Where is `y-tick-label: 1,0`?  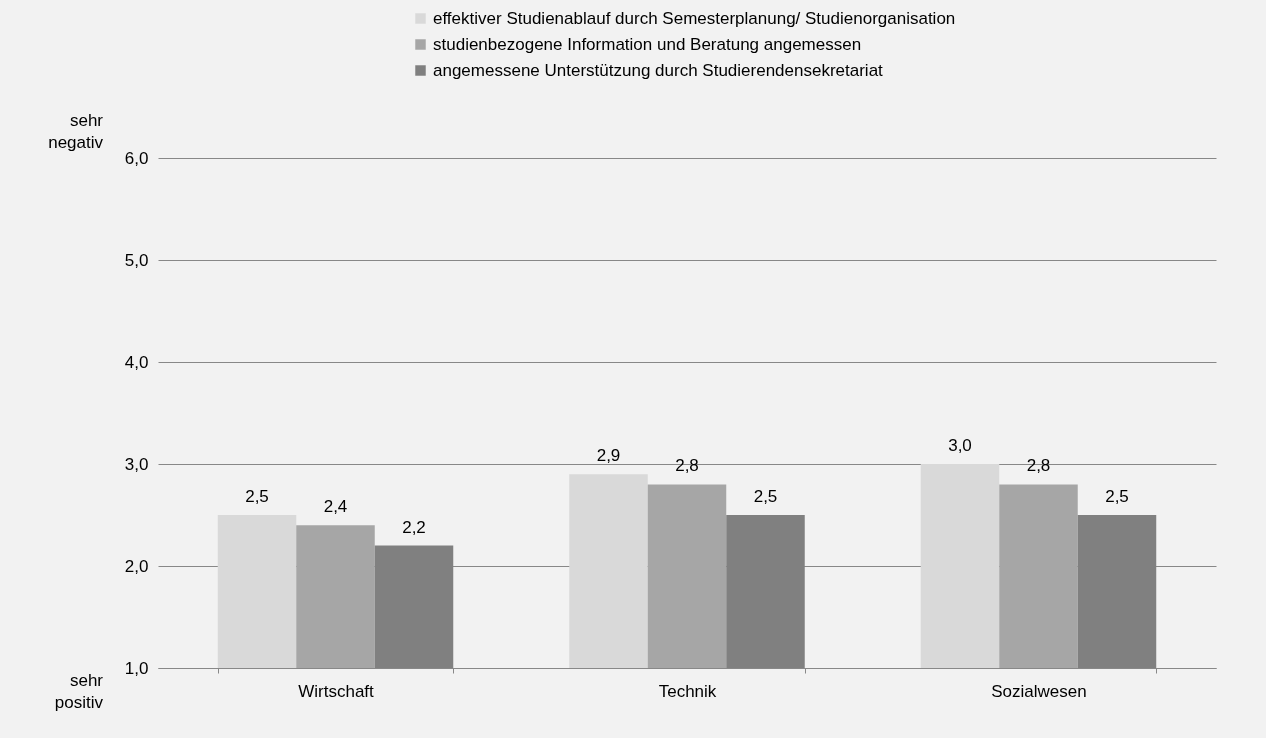
y-tick-label: 1,0 is located at coordinates (136, 668).